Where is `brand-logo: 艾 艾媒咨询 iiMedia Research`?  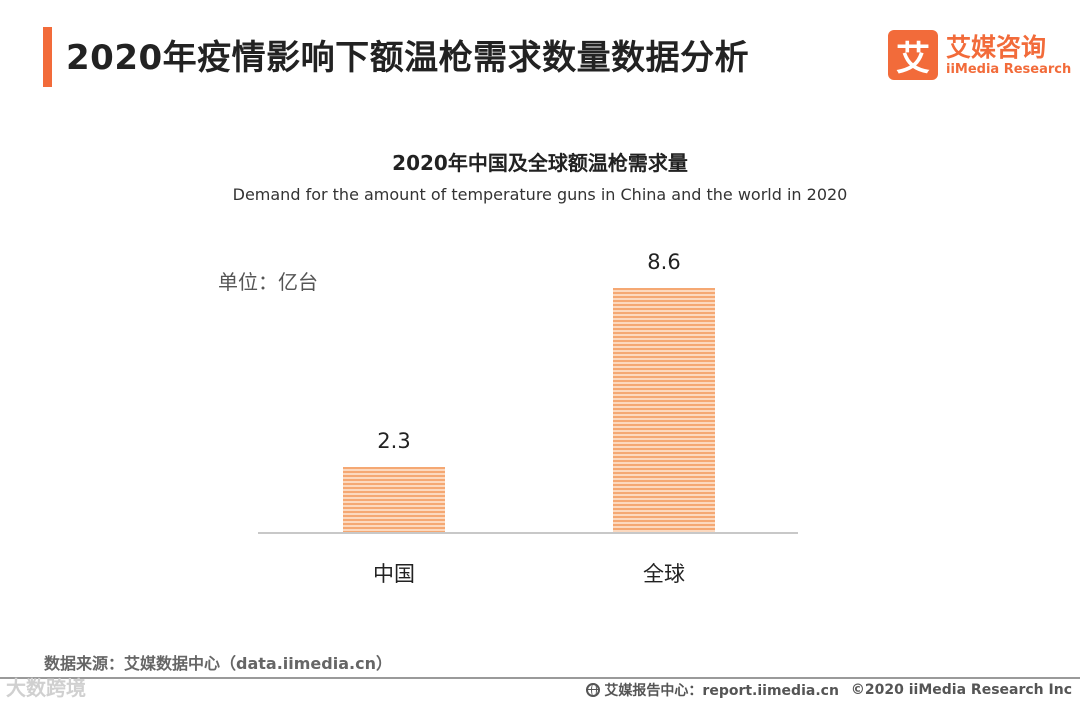
brand-logo: 艾 艾媒咨询 iiMedia Research is located at coordinates (979, 57).